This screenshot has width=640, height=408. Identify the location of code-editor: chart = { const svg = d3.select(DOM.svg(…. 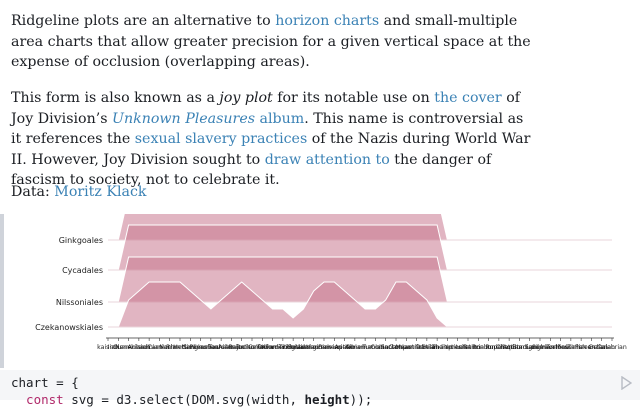
(191, 391).